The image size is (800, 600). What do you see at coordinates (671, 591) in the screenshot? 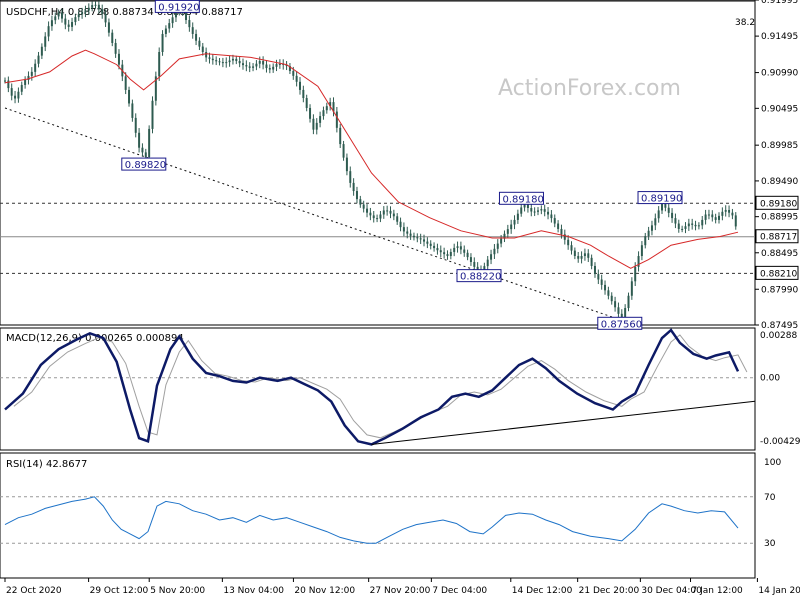
I see `x-tick-label: 30 Dec 04:00` at bounding box center [671, 591].